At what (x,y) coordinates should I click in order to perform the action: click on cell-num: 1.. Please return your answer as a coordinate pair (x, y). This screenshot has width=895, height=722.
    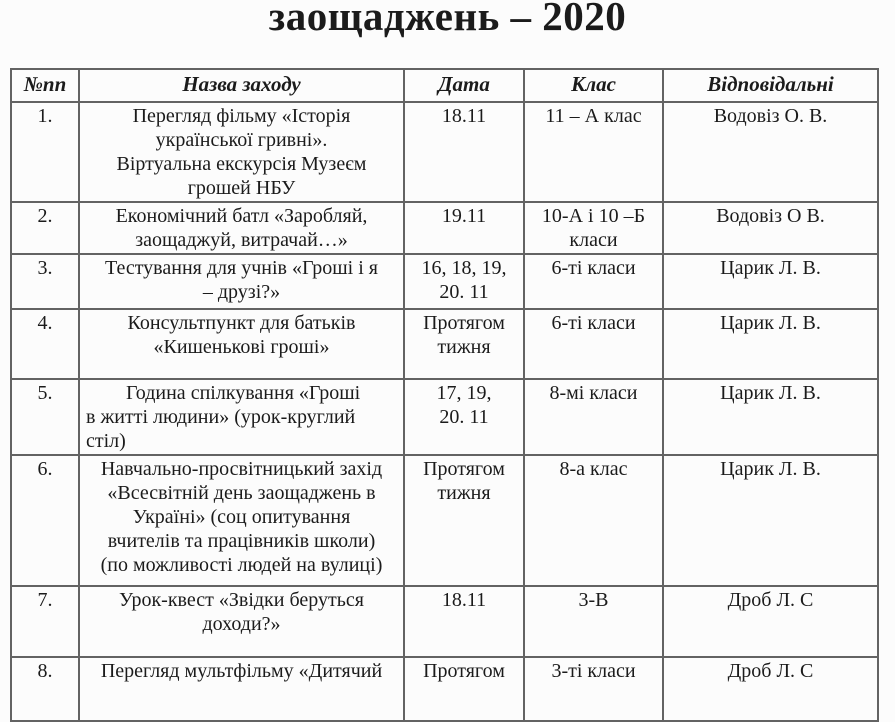
    Looking at the image, I should click on (45, 152).